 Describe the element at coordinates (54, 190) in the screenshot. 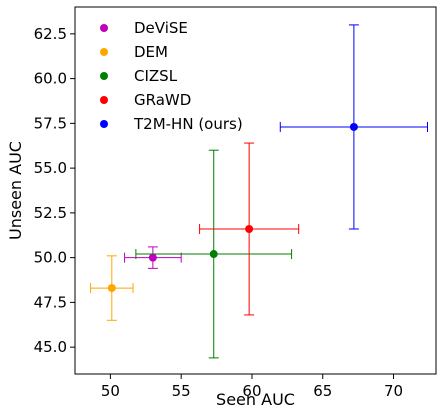

I see `y-axis: 45.0 47.5 50.0 52.5 55.0 57.5 60.0 62.5` at that location.